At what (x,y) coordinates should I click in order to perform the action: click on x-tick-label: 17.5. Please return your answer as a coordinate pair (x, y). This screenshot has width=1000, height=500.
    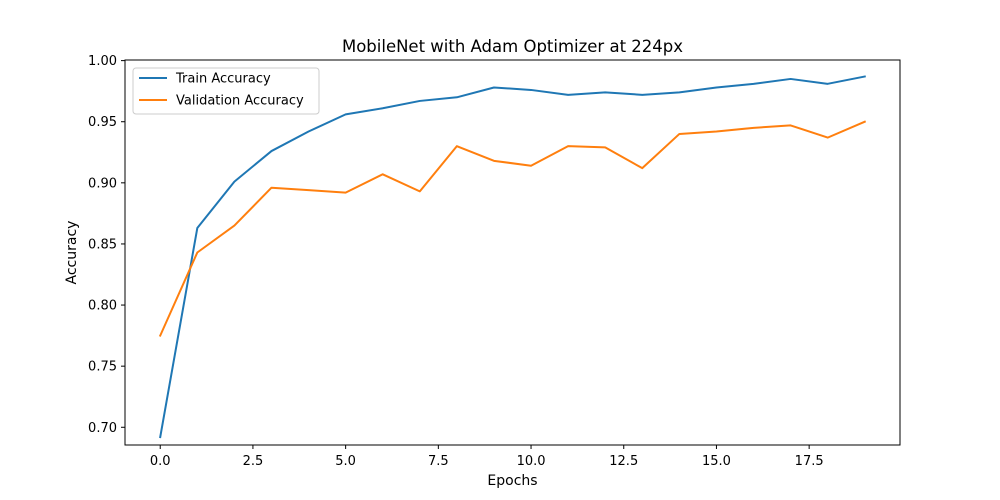
    Looking at the image, I should click on (809, 461).